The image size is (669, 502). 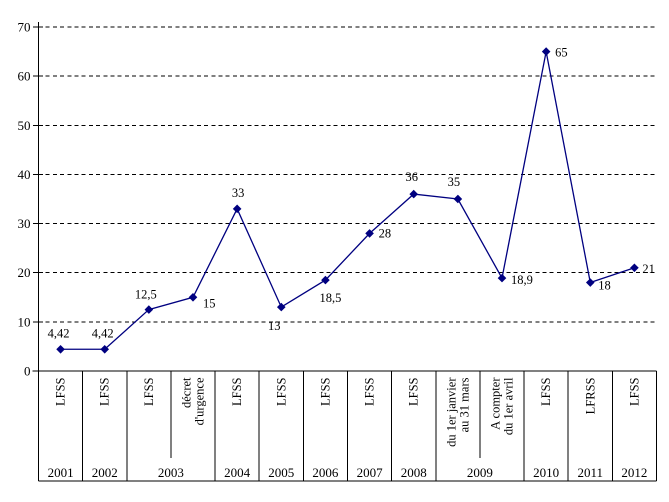 I want to click on year-label: 2002, so click(x=105, y=472).